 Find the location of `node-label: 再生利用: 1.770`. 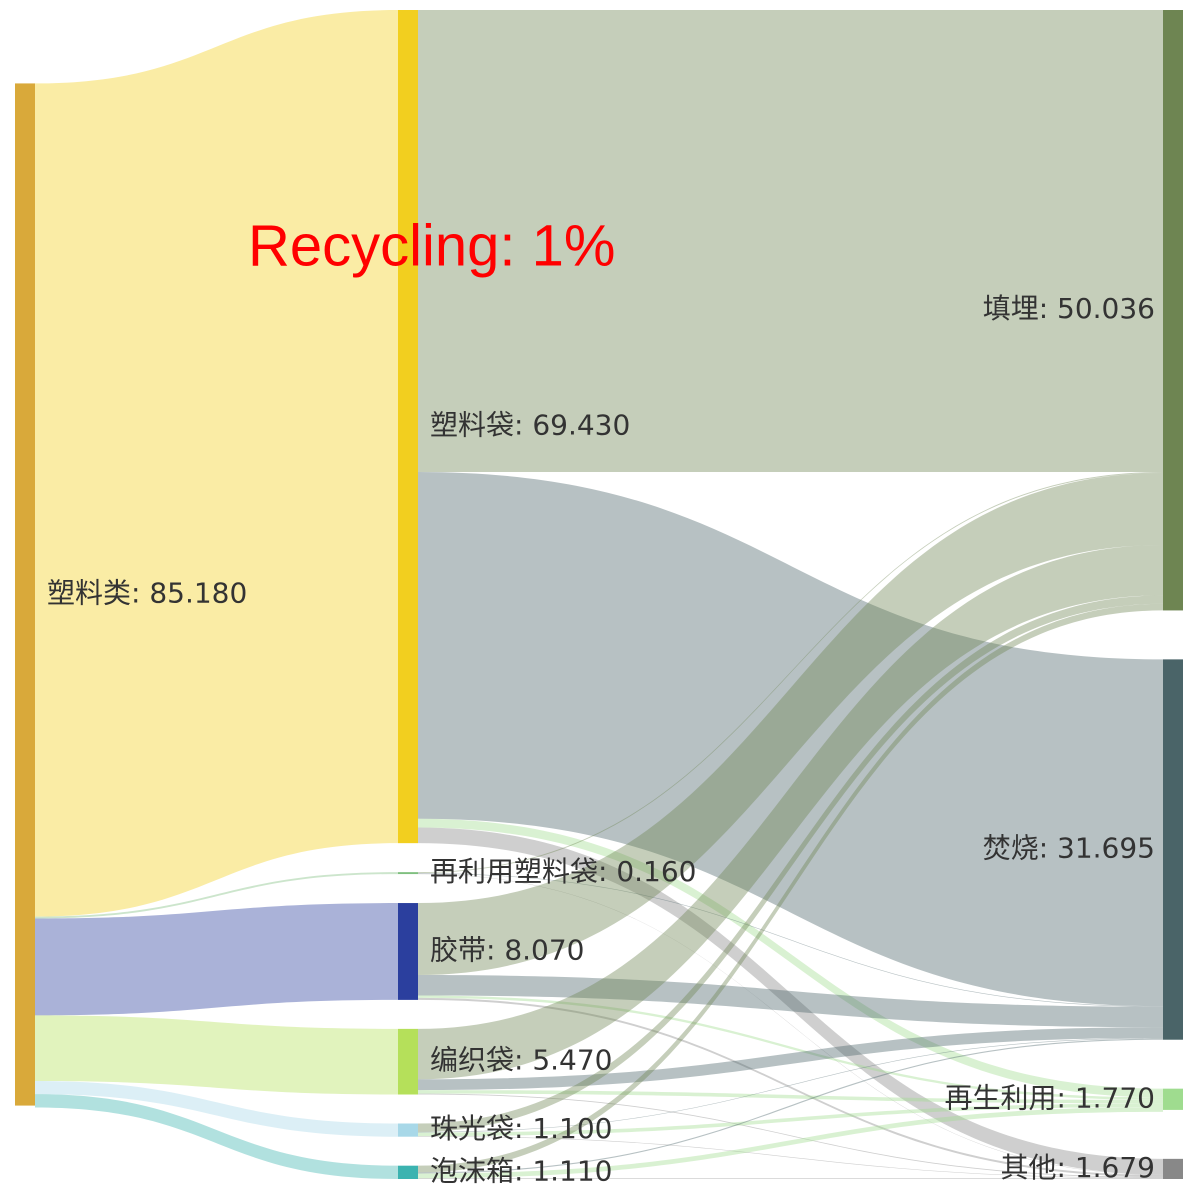

node-label: 再生利用: 1.770 is located at coordinates (1050, 1097).